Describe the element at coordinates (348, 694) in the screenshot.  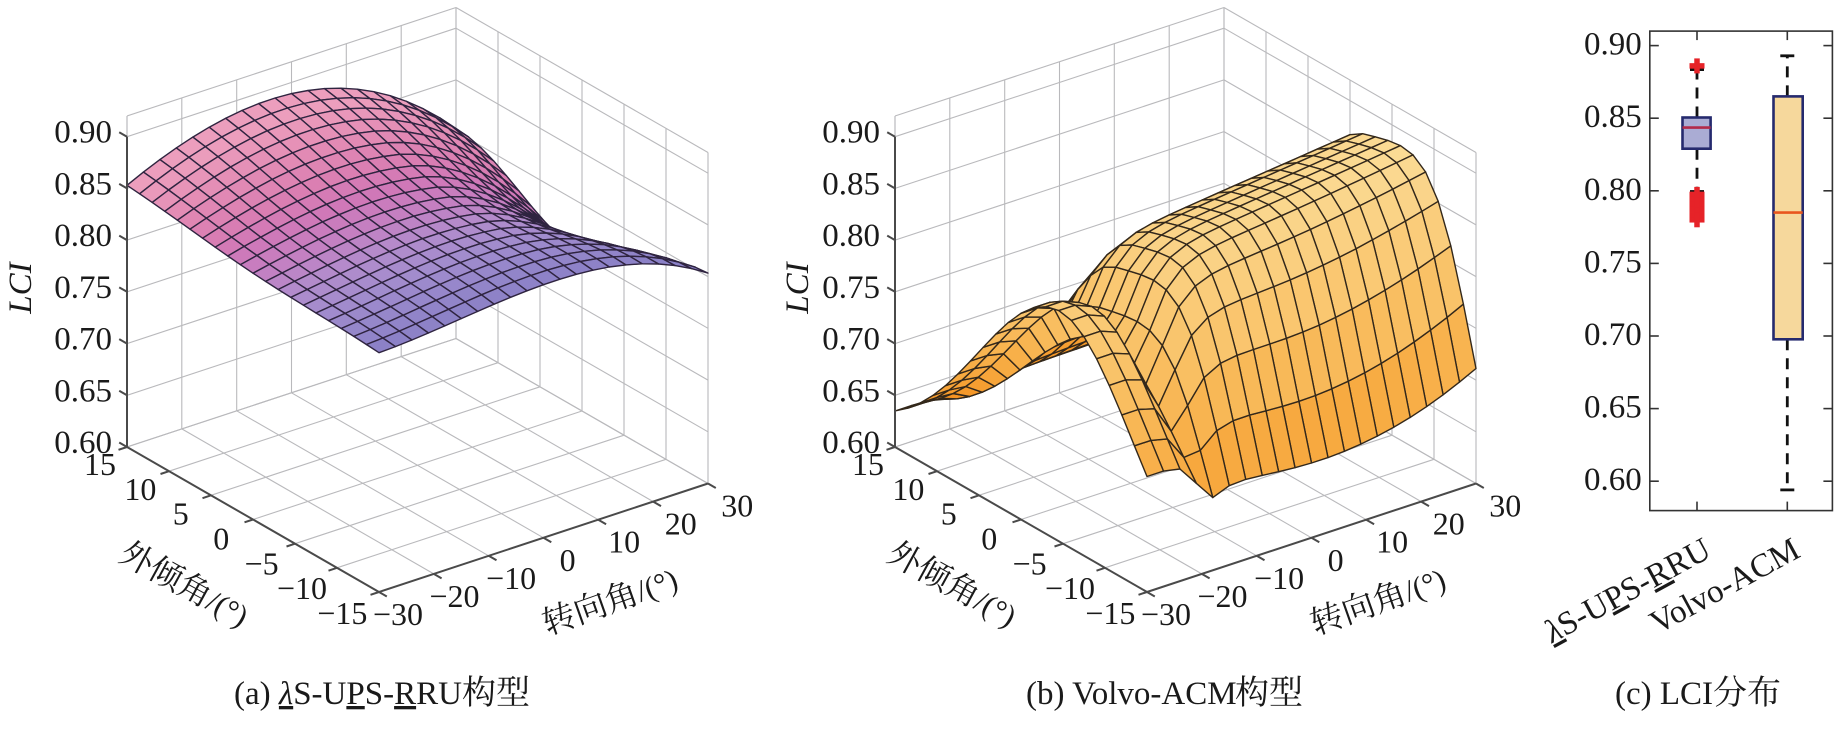
I see `svg-text: (a) λS-UPS-RRU` at that location.